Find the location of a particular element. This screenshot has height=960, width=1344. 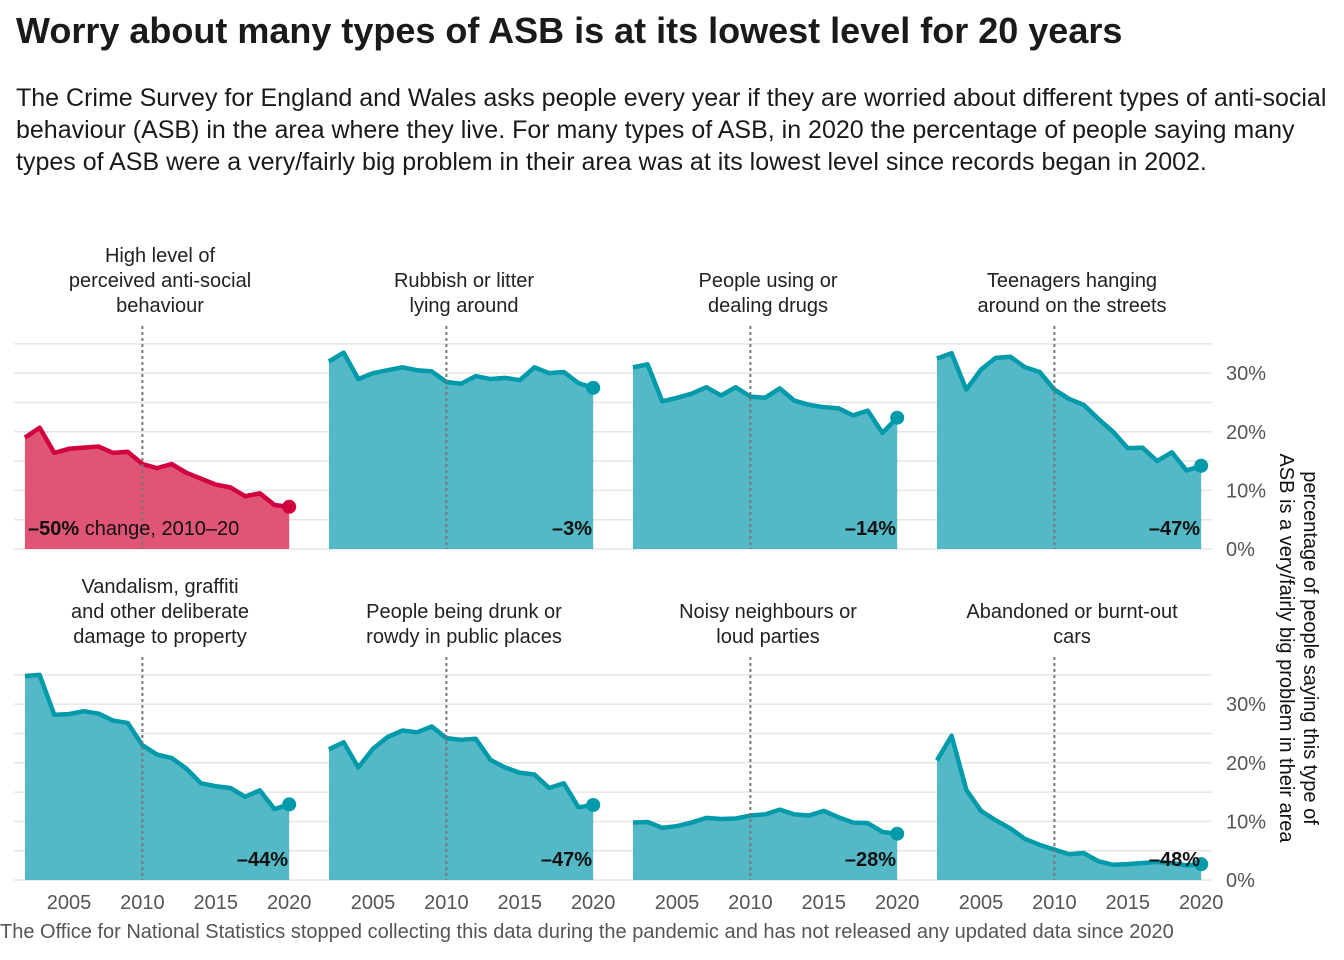

panel-title: behaviour is located at coordinates (160, 306).